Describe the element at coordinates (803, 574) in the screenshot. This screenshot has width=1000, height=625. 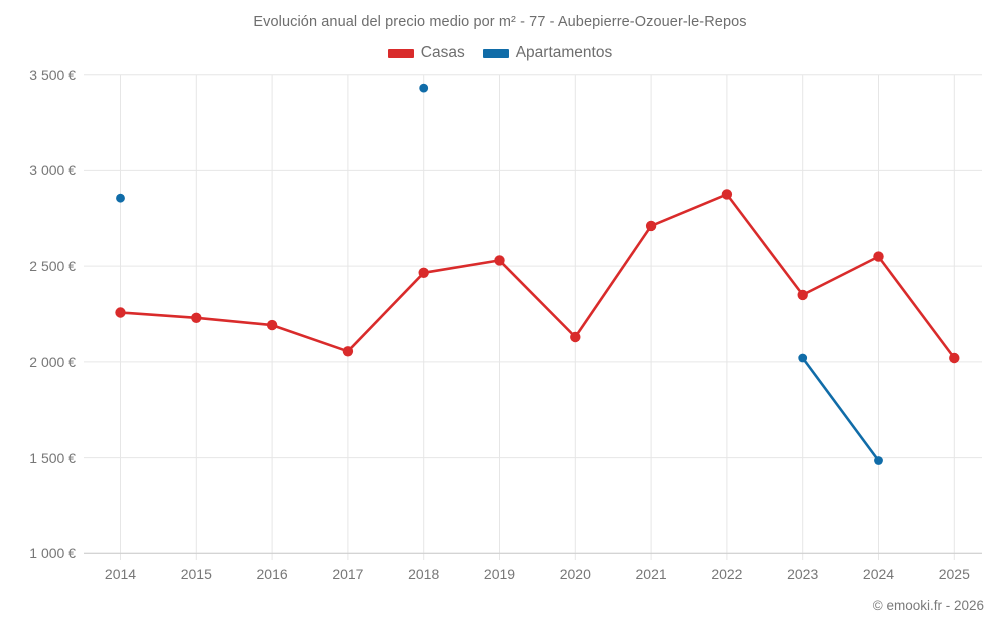
I see `x-axis-tick-label: 2023` at that location.